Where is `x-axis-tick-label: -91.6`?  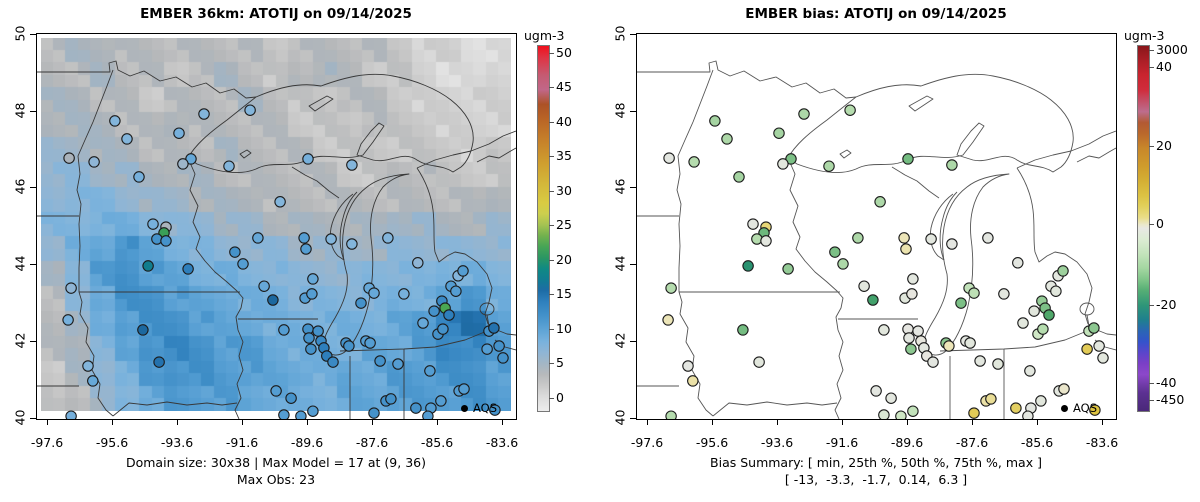 x-axis-tick-label: -91.6 is located at coordinates (842, 442).